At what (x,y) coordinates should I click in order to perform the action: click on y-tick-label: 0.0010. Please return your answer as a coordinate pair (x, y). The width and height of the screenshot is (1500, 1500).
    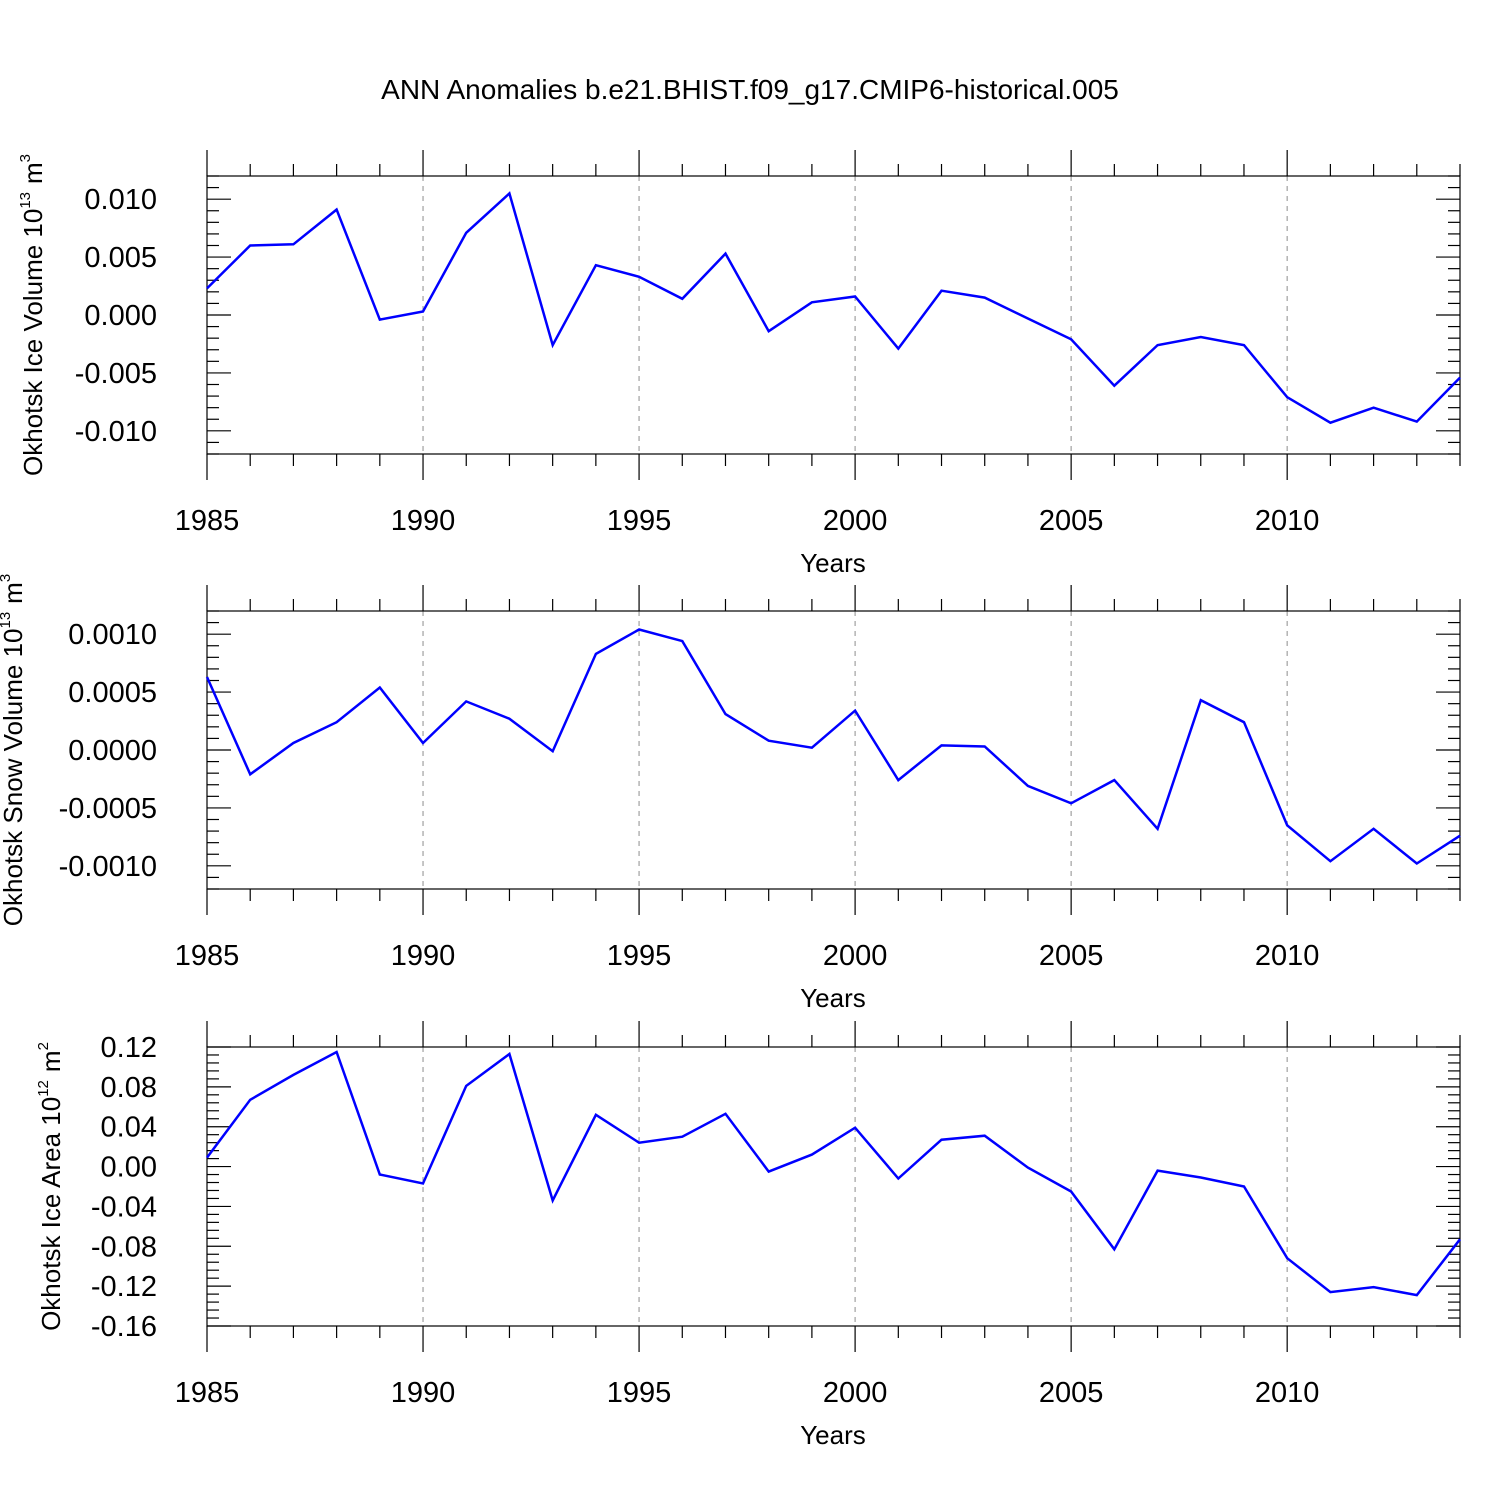
    Looking at the image, I should click on (112, 635).